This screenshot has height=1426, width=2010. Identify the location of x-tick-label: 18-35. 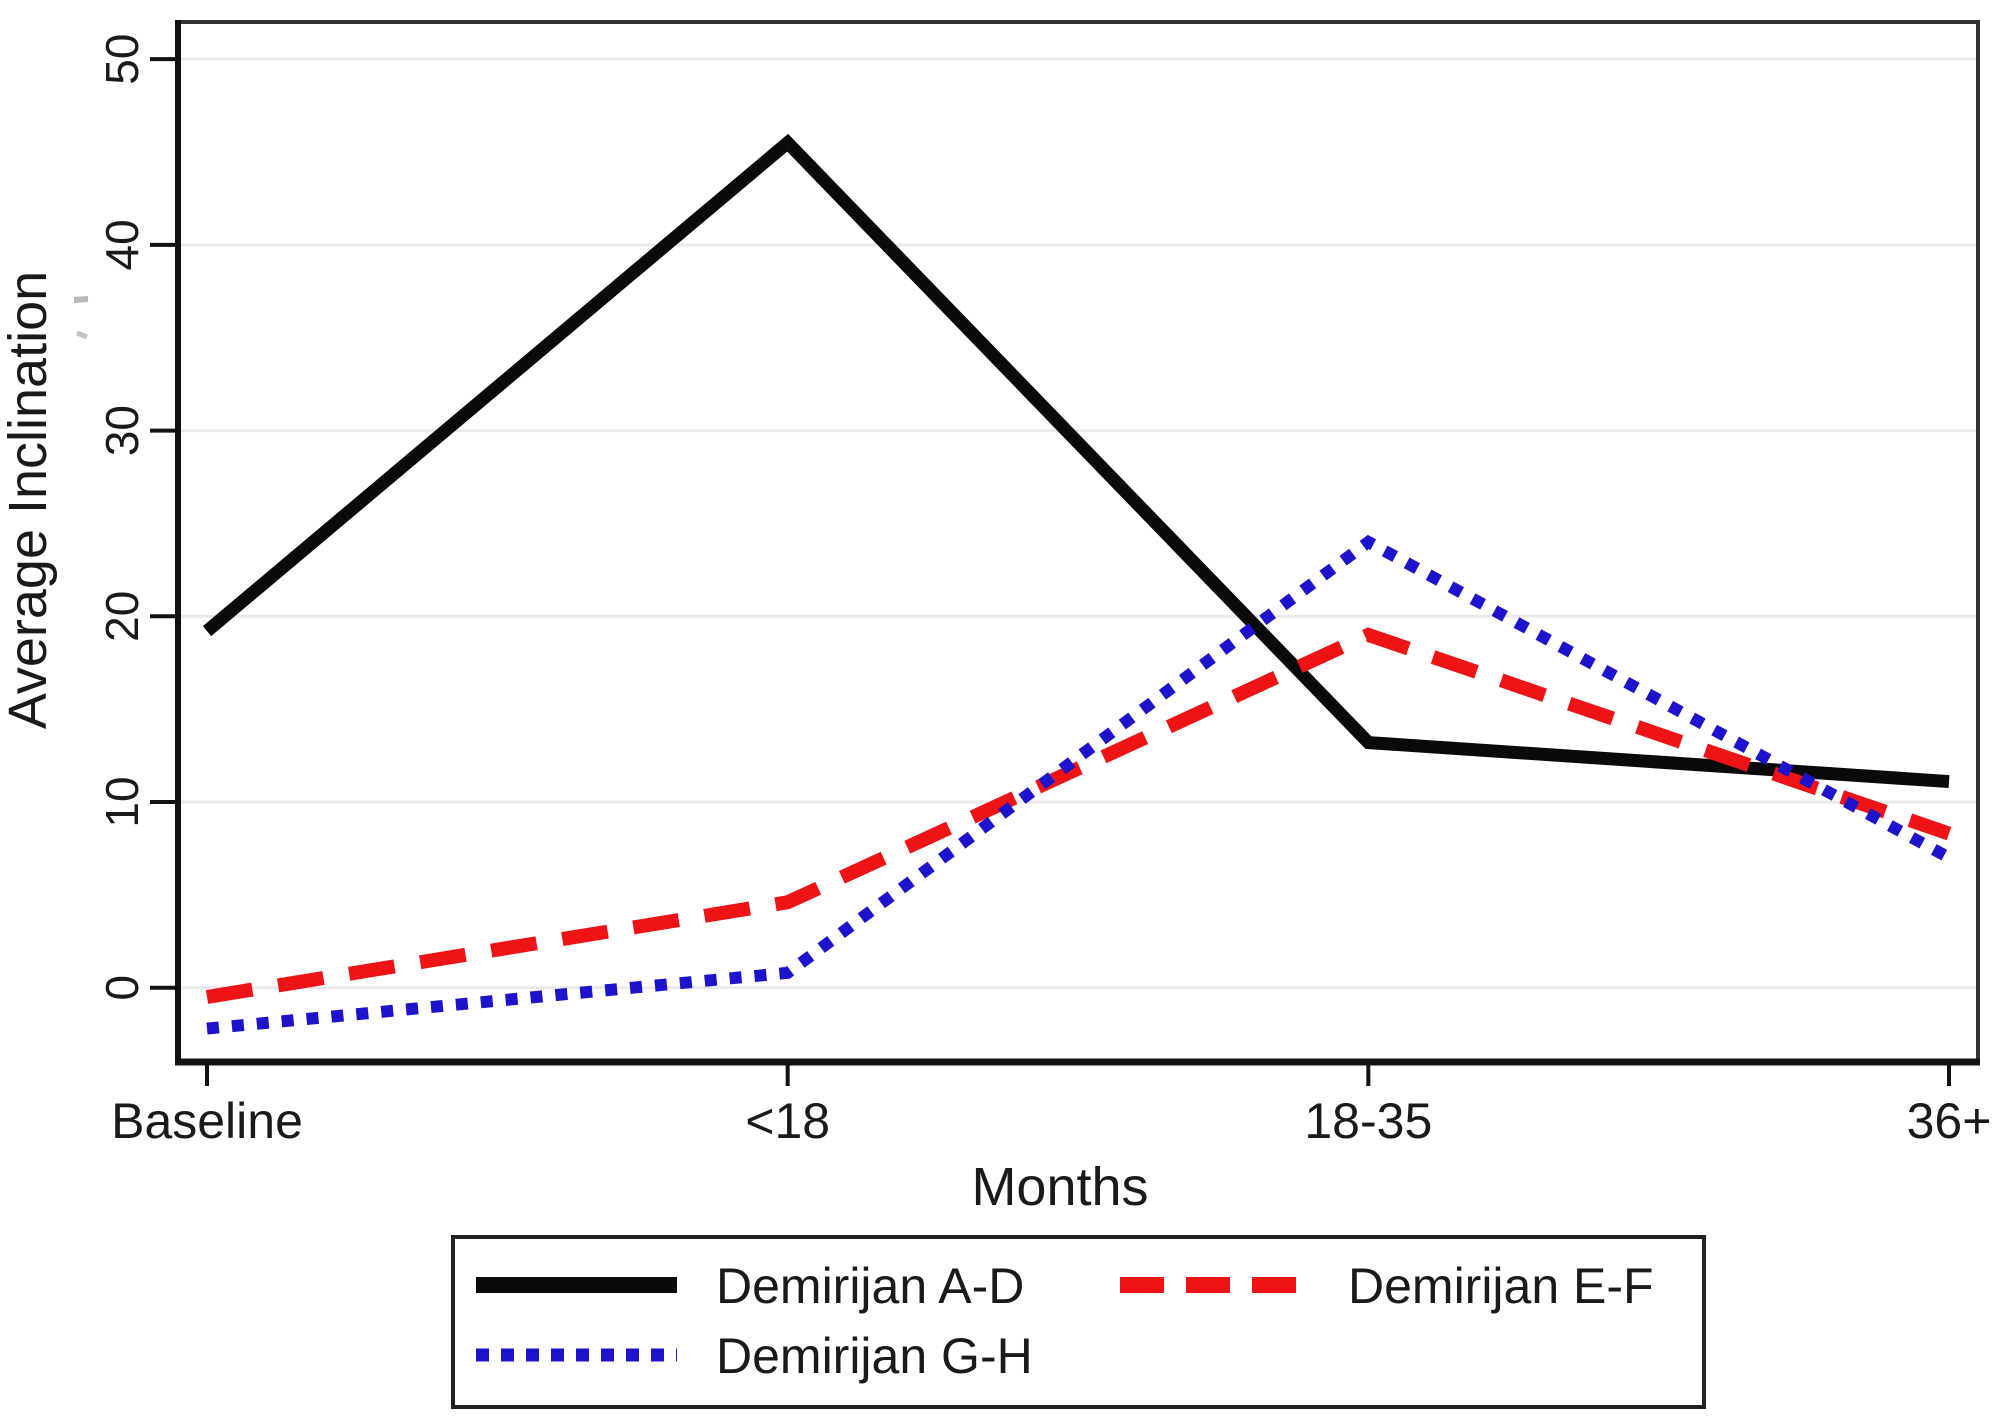
(1368, 1121).